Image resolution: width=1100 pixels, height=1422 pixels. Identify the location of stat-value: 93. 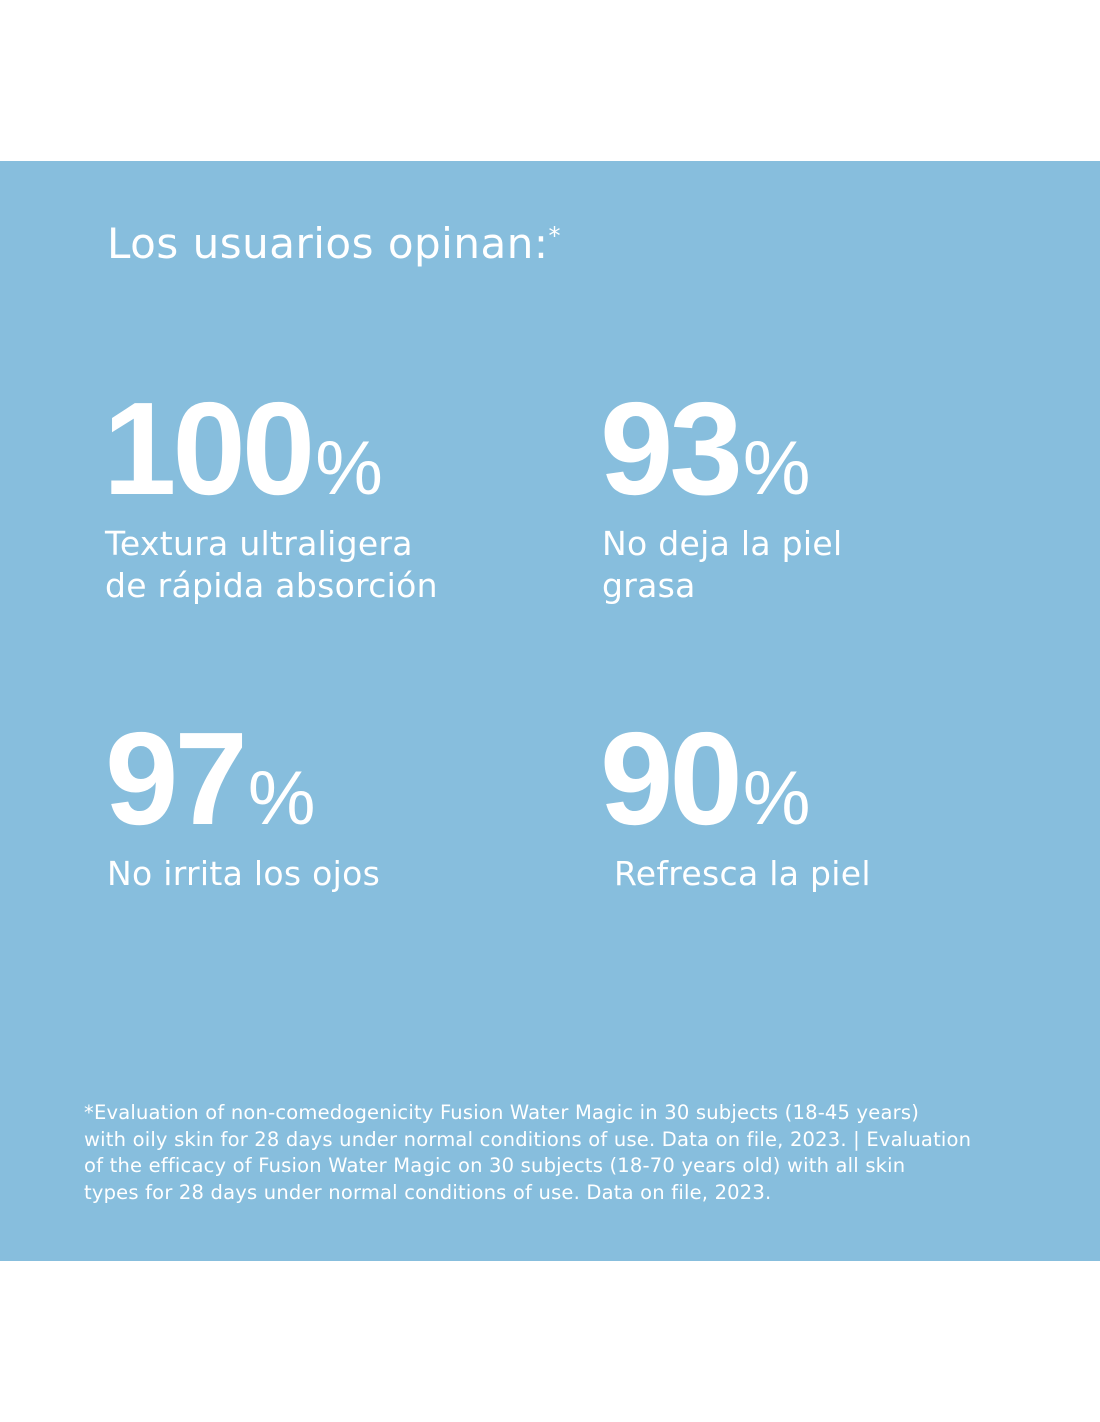
(671, 448).